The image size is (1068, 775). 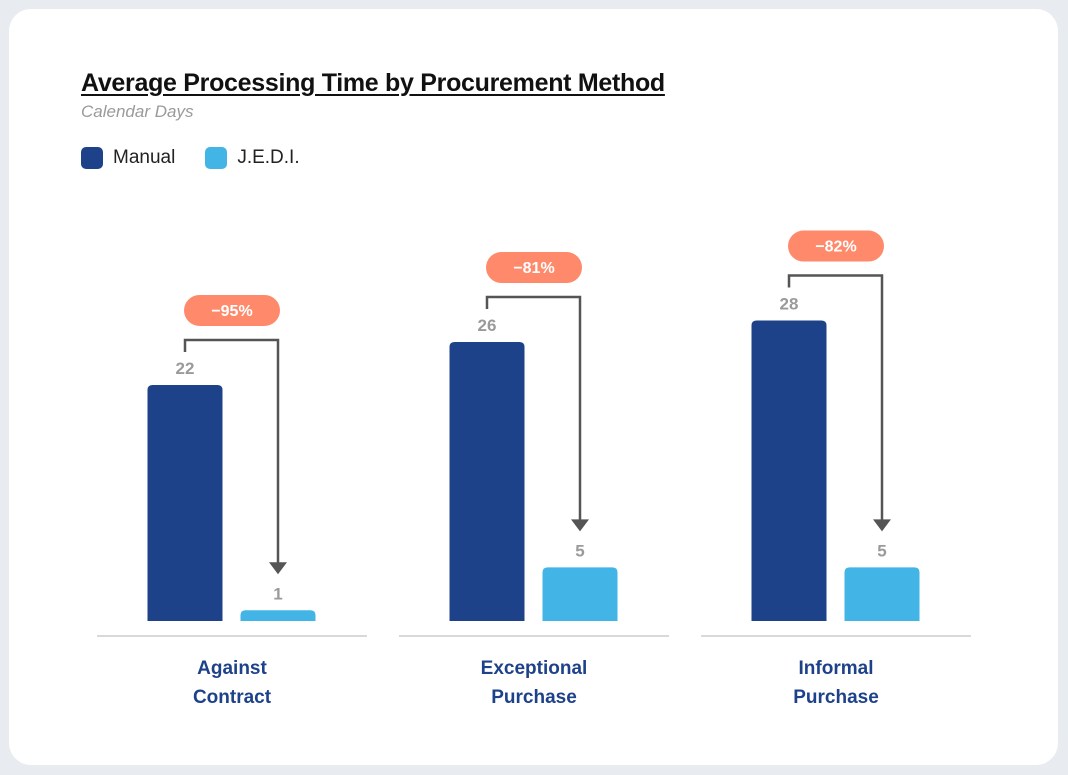 I want to click on legend-item-jedi: J.E.D.I., so click(x=252, y=158).